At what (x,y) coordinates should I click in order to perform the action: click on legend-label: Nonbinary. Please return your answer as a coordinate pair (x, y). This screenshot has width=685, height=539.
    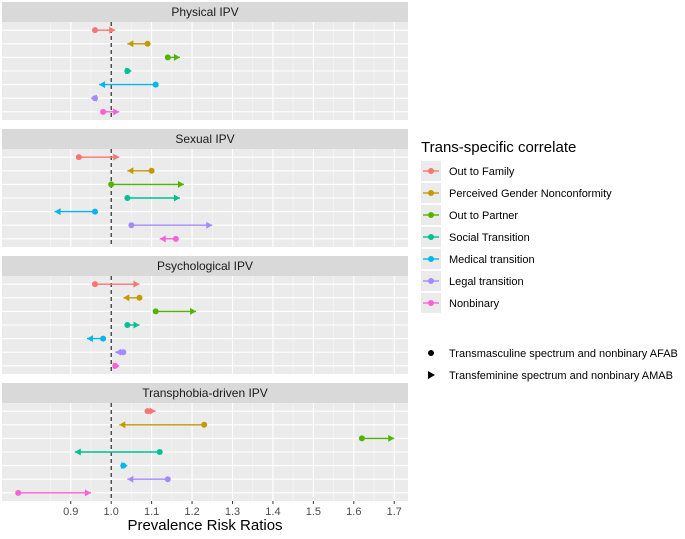
    Looking at the image, I should click on (474, 304).